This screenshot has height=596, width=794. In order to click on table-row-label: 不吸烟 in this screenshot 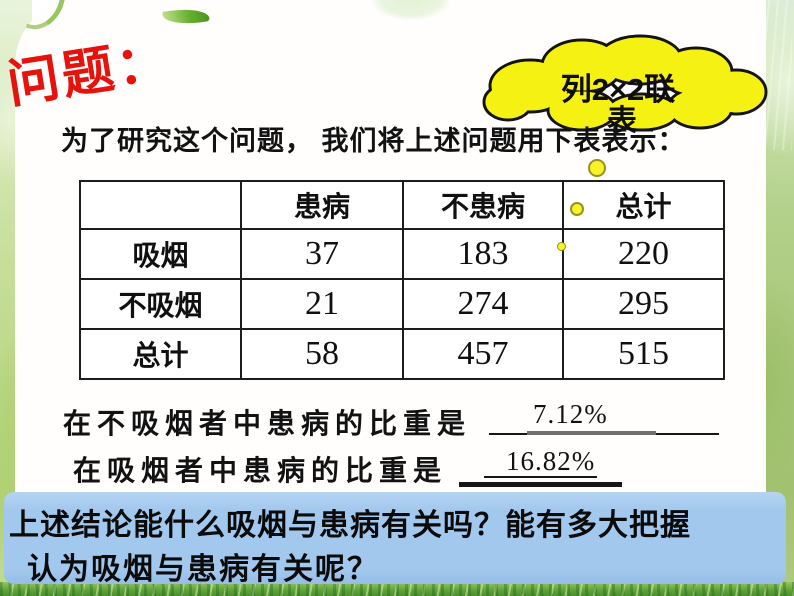, I will do `click(160, 304)`.